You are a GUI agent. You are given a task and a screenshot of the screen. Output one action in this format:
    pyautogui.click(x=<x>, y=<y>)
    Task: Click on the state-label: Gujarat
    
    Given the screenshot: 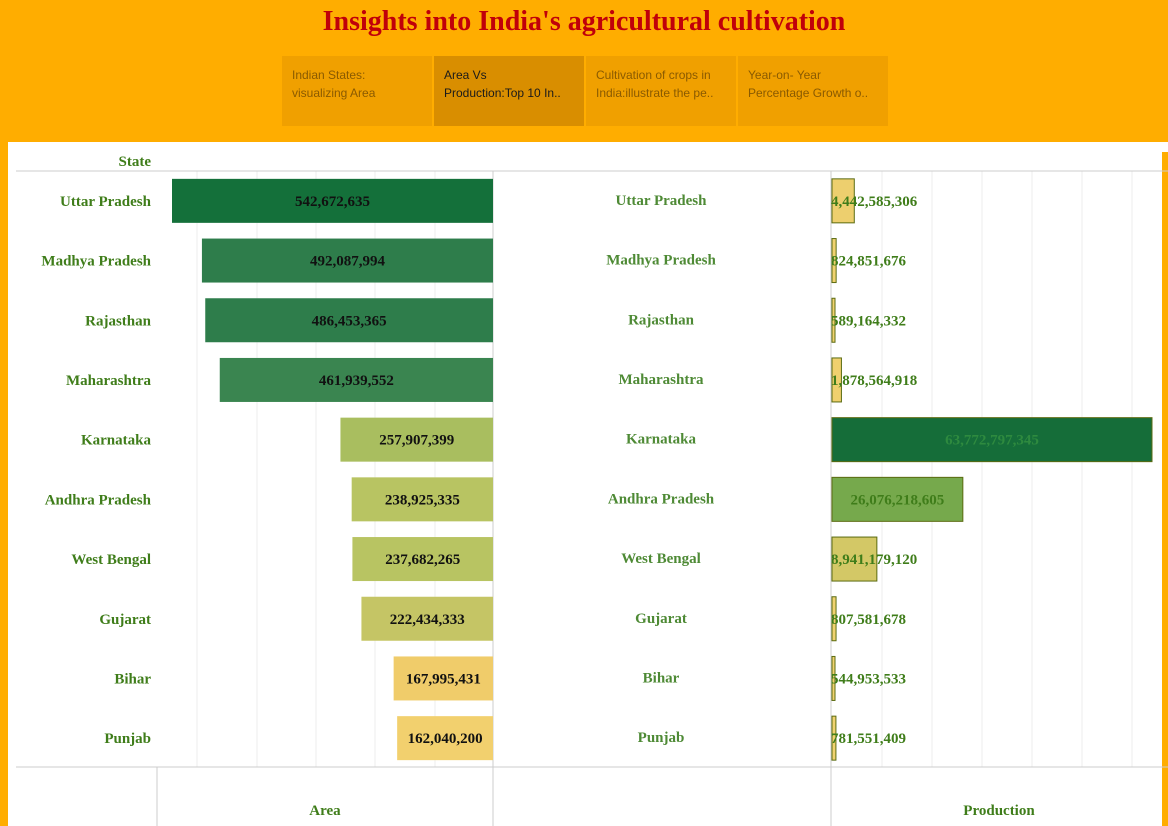 What is the action you would take?
    pyautogui.click(x=125, y=620)
    